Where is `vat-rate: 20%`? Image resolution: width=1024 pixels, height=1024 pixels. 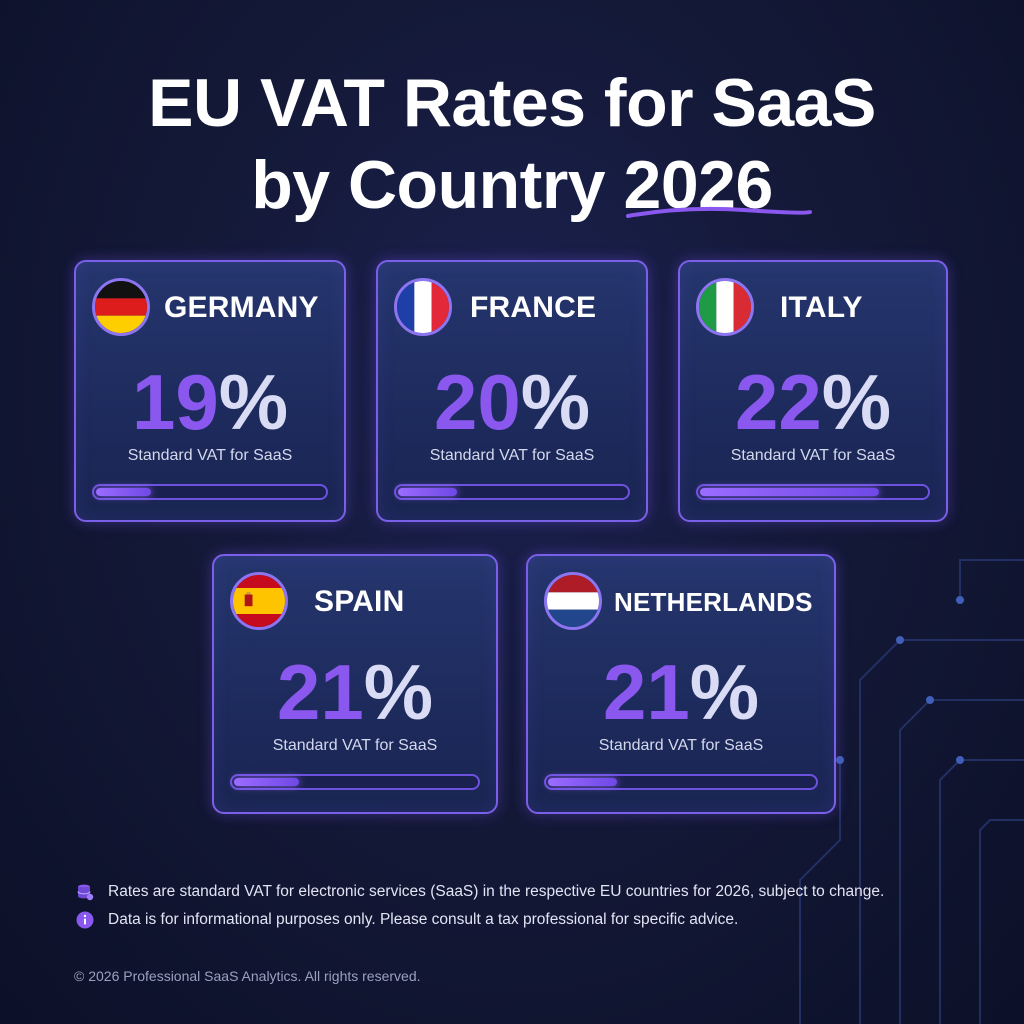 vat-rate: 20% is located at coordinates (512, 402).